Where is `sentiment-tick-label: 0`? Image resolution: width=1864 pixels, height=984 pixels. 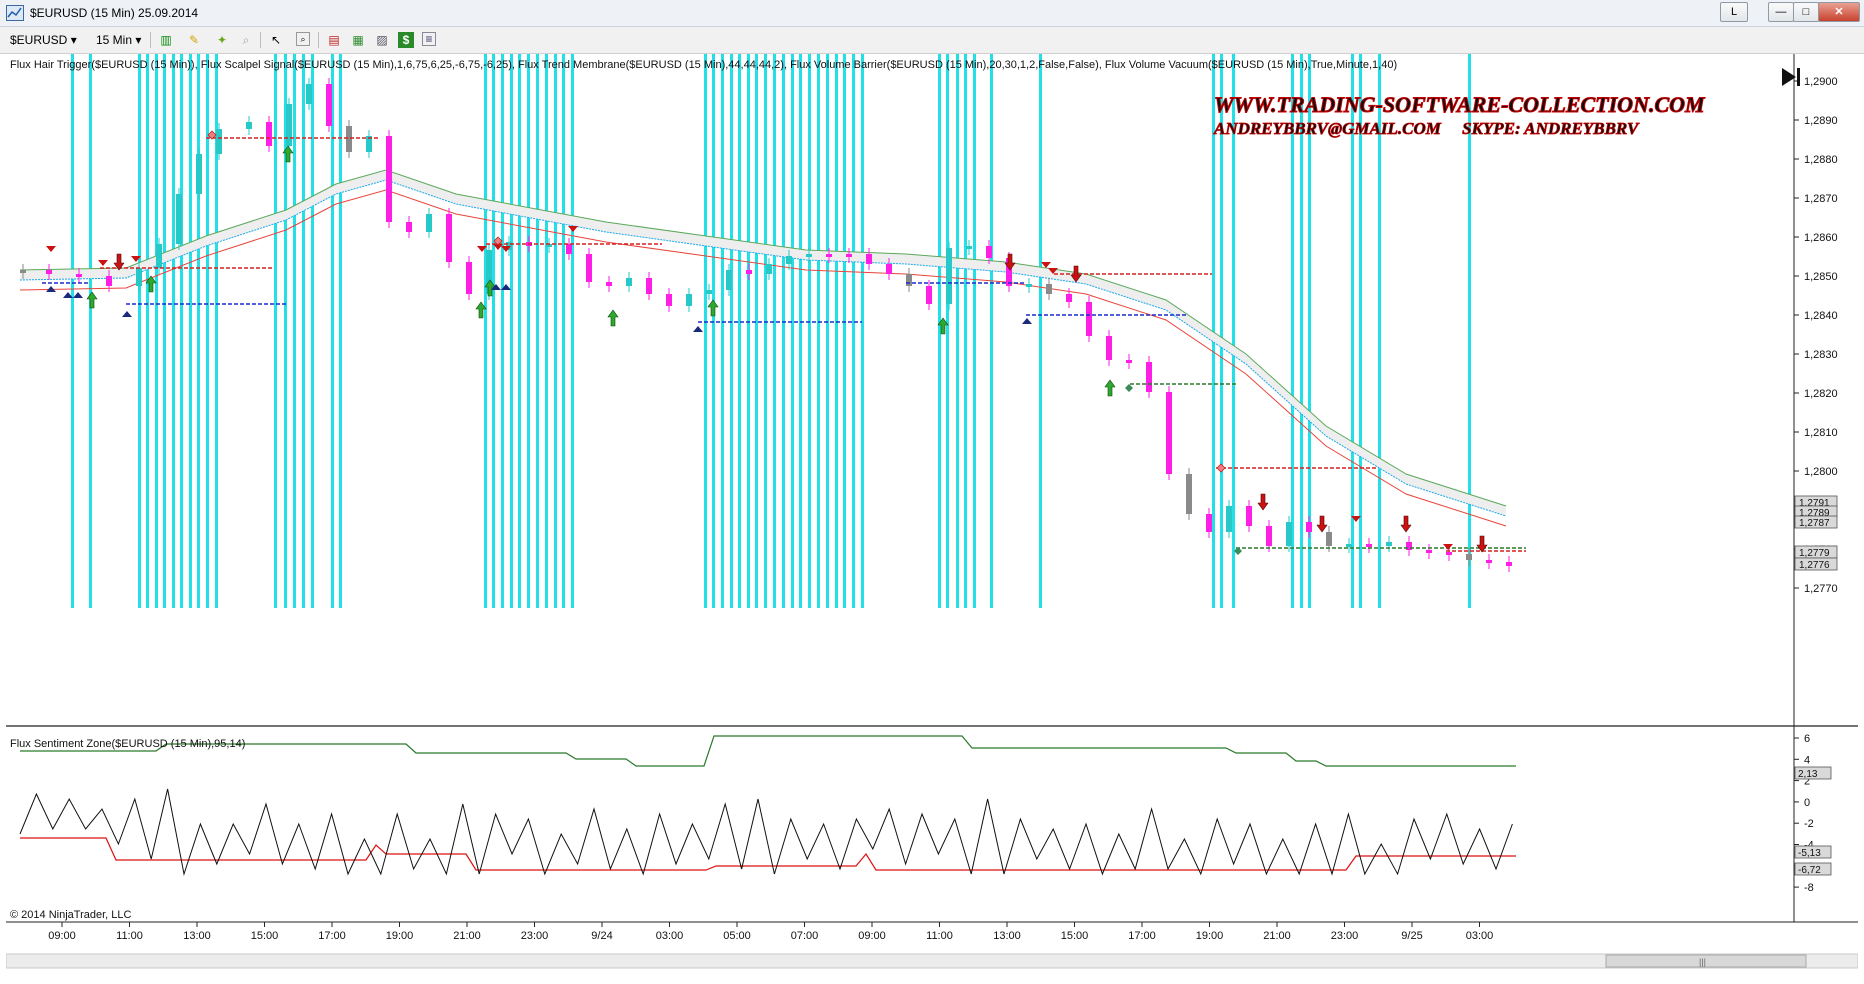
sentiment-tick-label: 0 is located at coordinates (1807, 803).